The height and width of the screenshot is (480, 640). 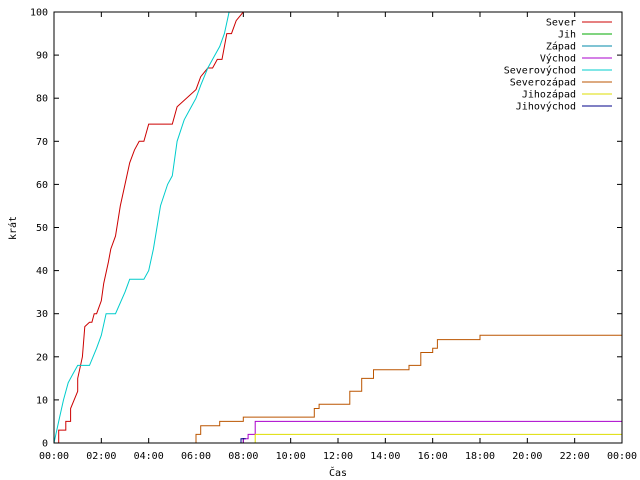 What do you see at coordinates (13, 228) in the screenshot?
I see `y-axis-label: krát` at bounding box center [13, 228].